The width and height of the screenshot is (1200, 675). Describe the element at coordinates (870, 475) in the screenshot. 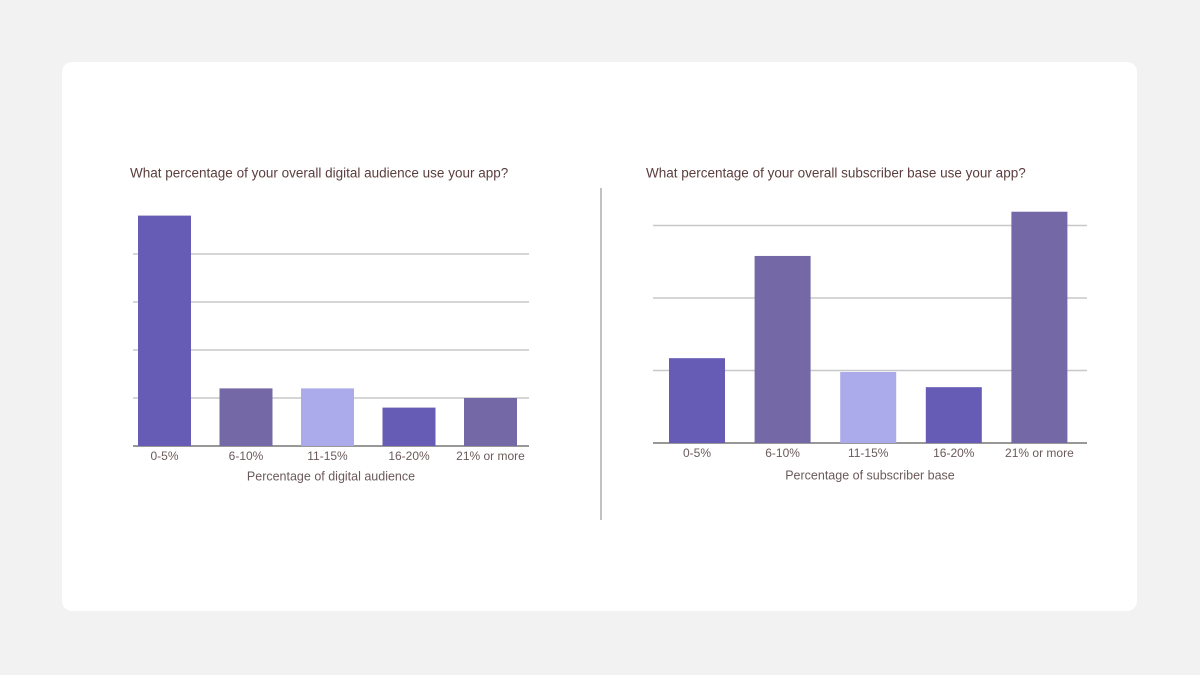

I see `x-axis-label: Percentage of subscriber base` at that location.